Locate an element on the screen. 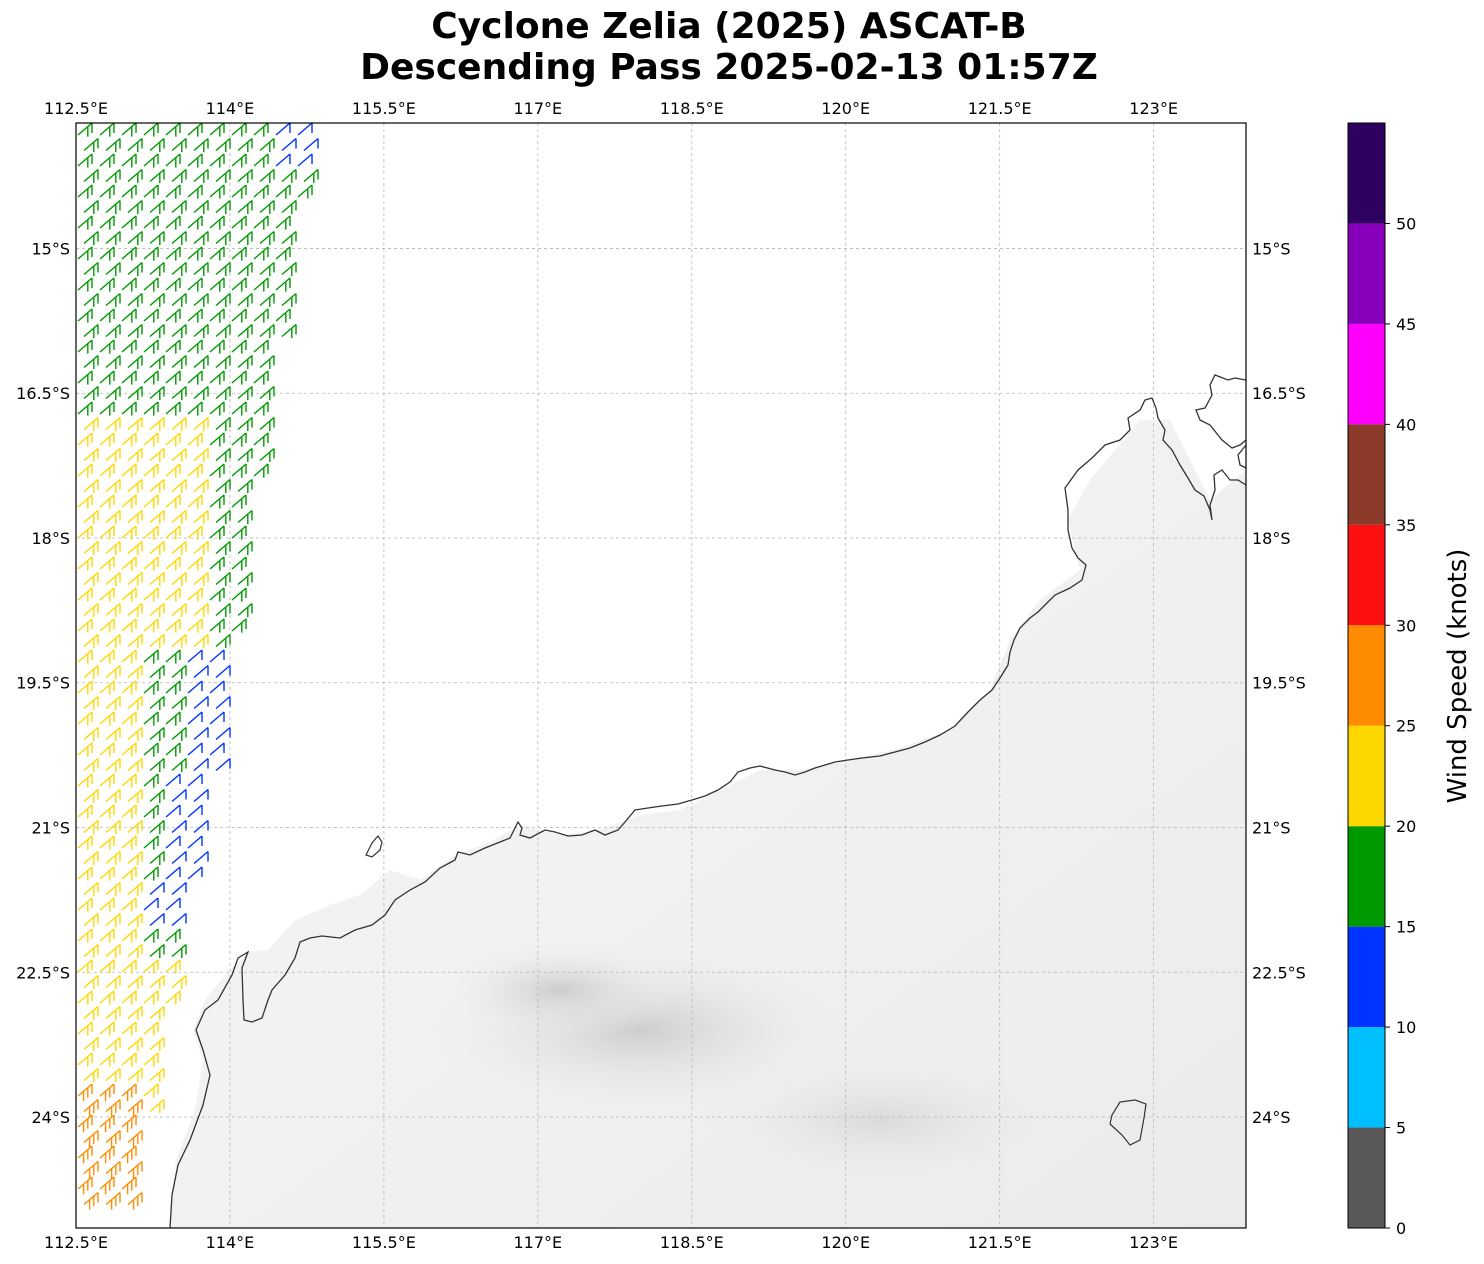 Image resolution: width=1484 pixels, height=1264 pixels. lat-tick-label-left: 24°S is located at coordinates (50, 1117).